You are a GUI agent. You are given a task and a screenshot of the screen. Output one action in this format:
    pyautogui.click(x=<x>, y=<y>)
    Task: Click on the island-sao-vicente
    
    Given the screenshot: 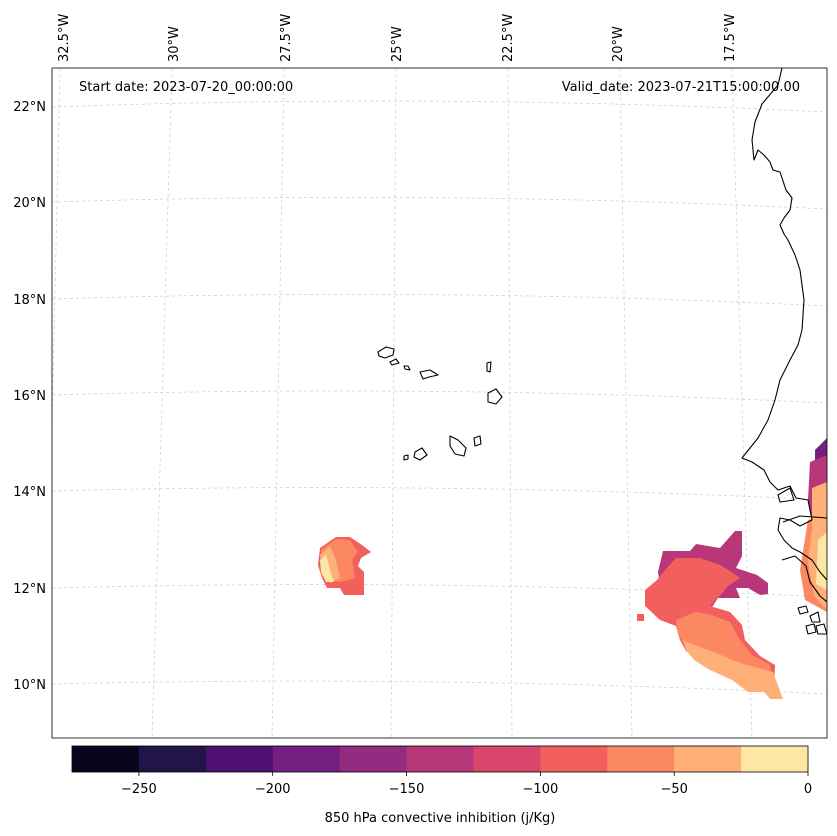 What is the action you would take?
    pyautogui.click(x=386, y=352)
    